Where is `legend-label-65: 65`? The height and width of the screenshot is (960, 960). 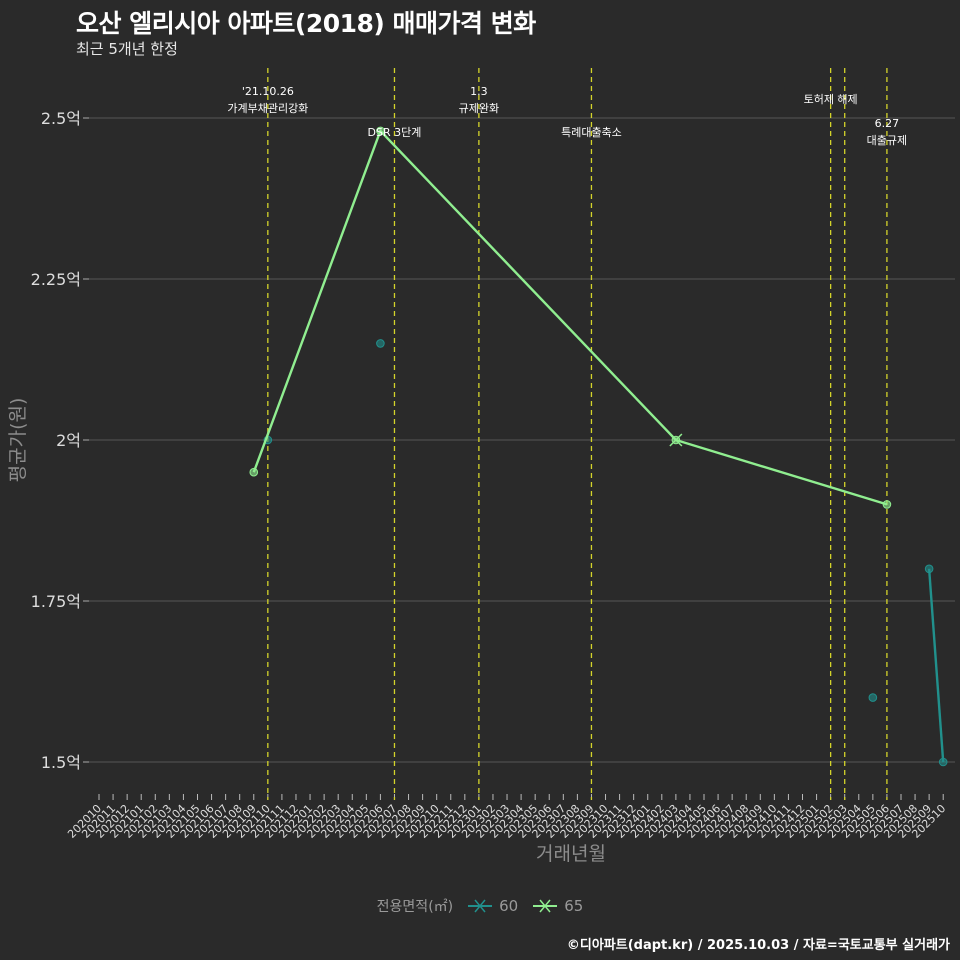
legend-label-65: 65 is located at coordinates (574, 906).